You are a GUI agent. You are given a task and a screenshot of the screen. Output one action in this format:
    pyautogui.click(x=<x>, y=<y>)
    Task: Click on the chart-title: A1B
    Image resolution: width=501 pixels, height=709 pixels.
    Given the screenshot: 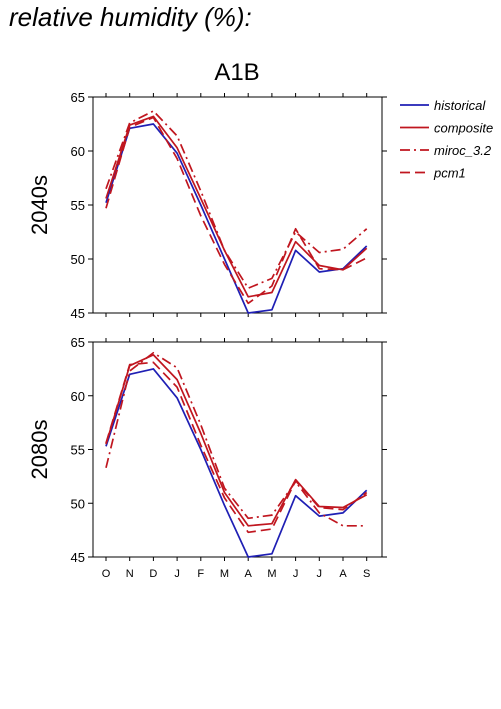 What is the action you would take?
    pyautogui.click(x=236, y=72)
    